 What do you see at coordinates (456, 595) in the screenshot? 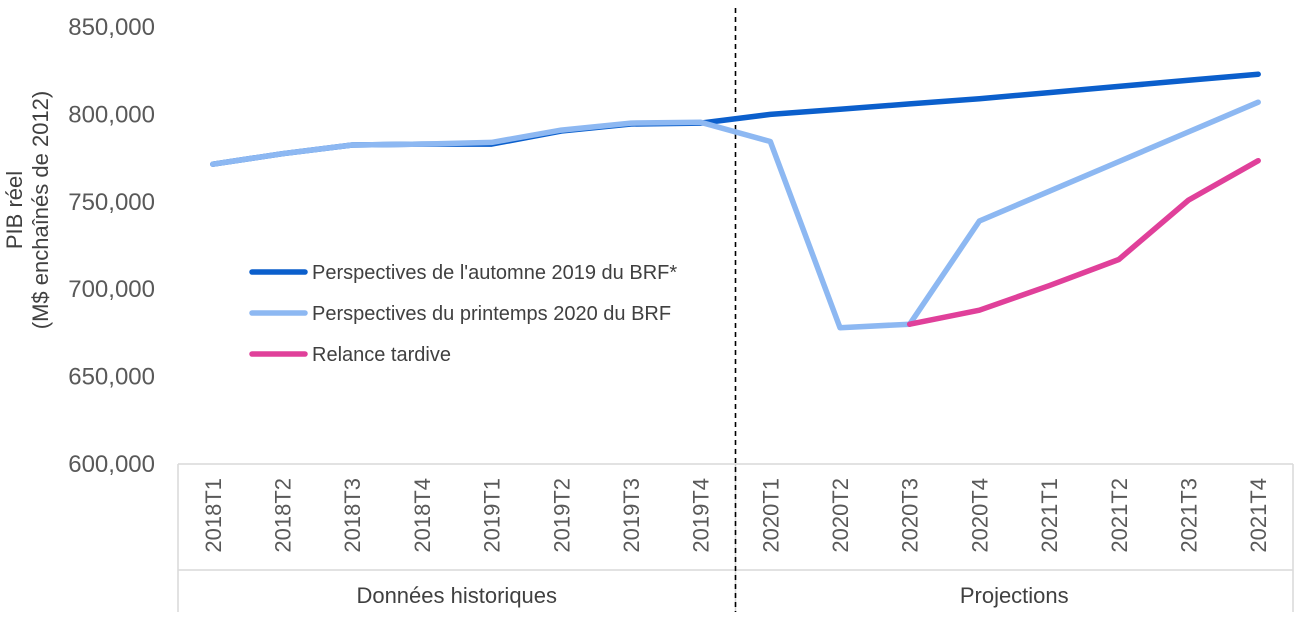
I see `group-label: Données historiques` at bounding box center [456, 595].